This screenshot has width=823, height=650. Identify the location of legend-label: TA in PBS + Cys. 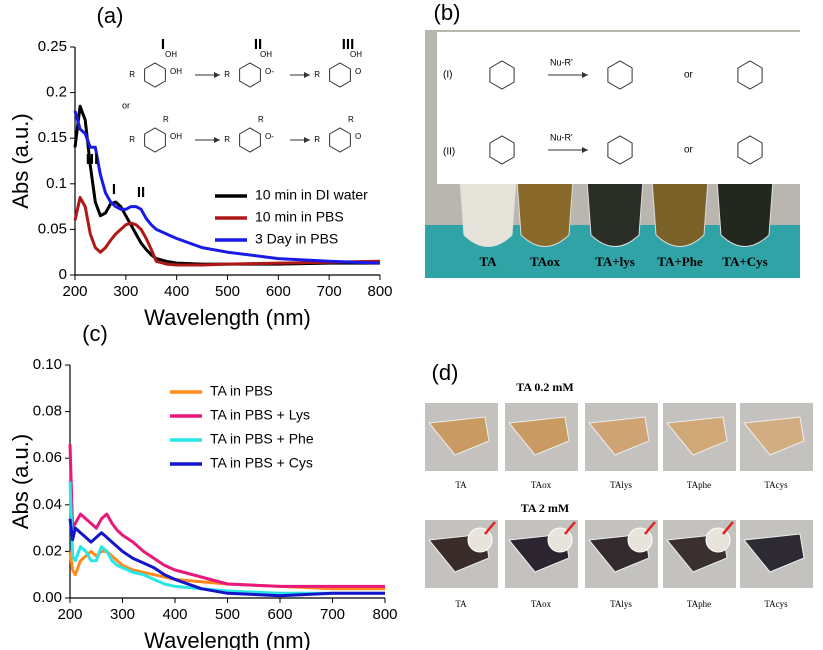
(261, 463).